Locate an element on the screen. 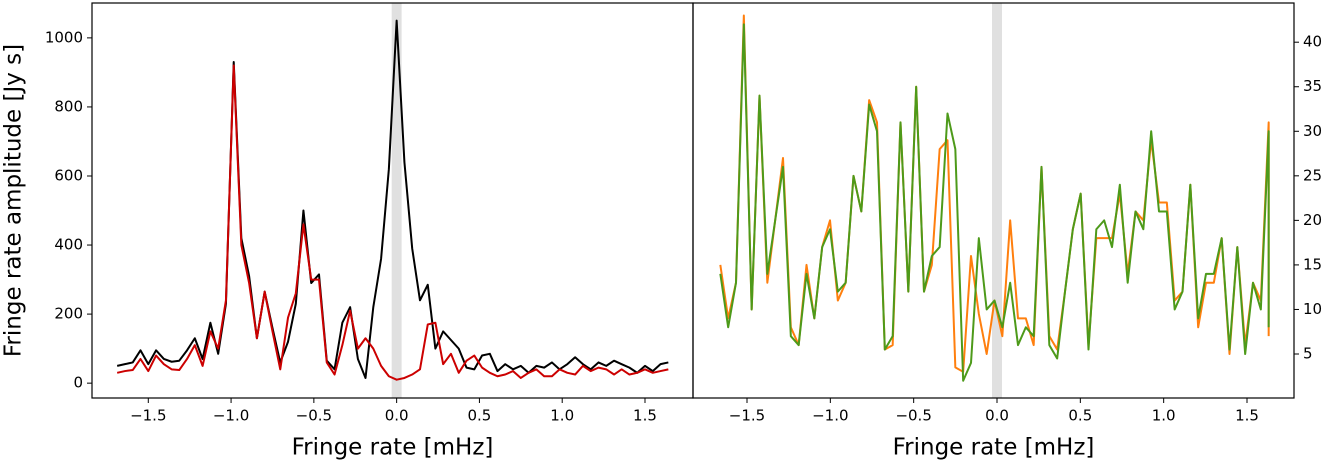  y-tick-label: 15 is located at coordinates (1312, 264).